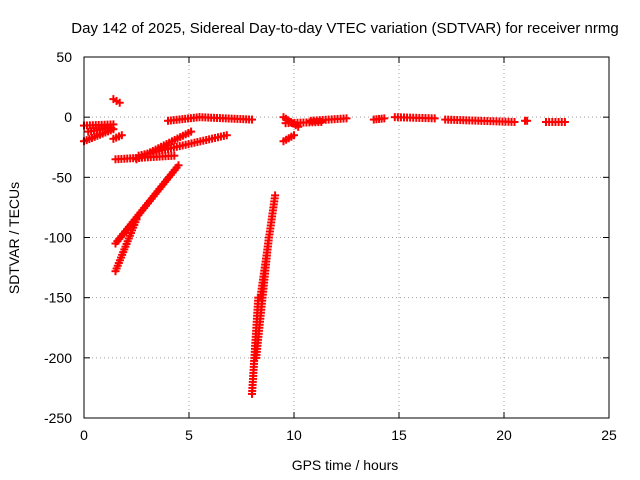 This screenshot has width=640, height=480. I want to click on y-tick-label: -150, so click(58, 298).